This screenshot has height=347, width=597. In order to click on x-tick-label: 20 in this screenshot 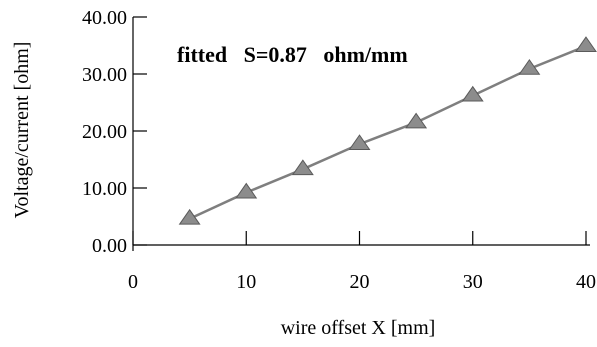, I will do `click(360, 282)`.